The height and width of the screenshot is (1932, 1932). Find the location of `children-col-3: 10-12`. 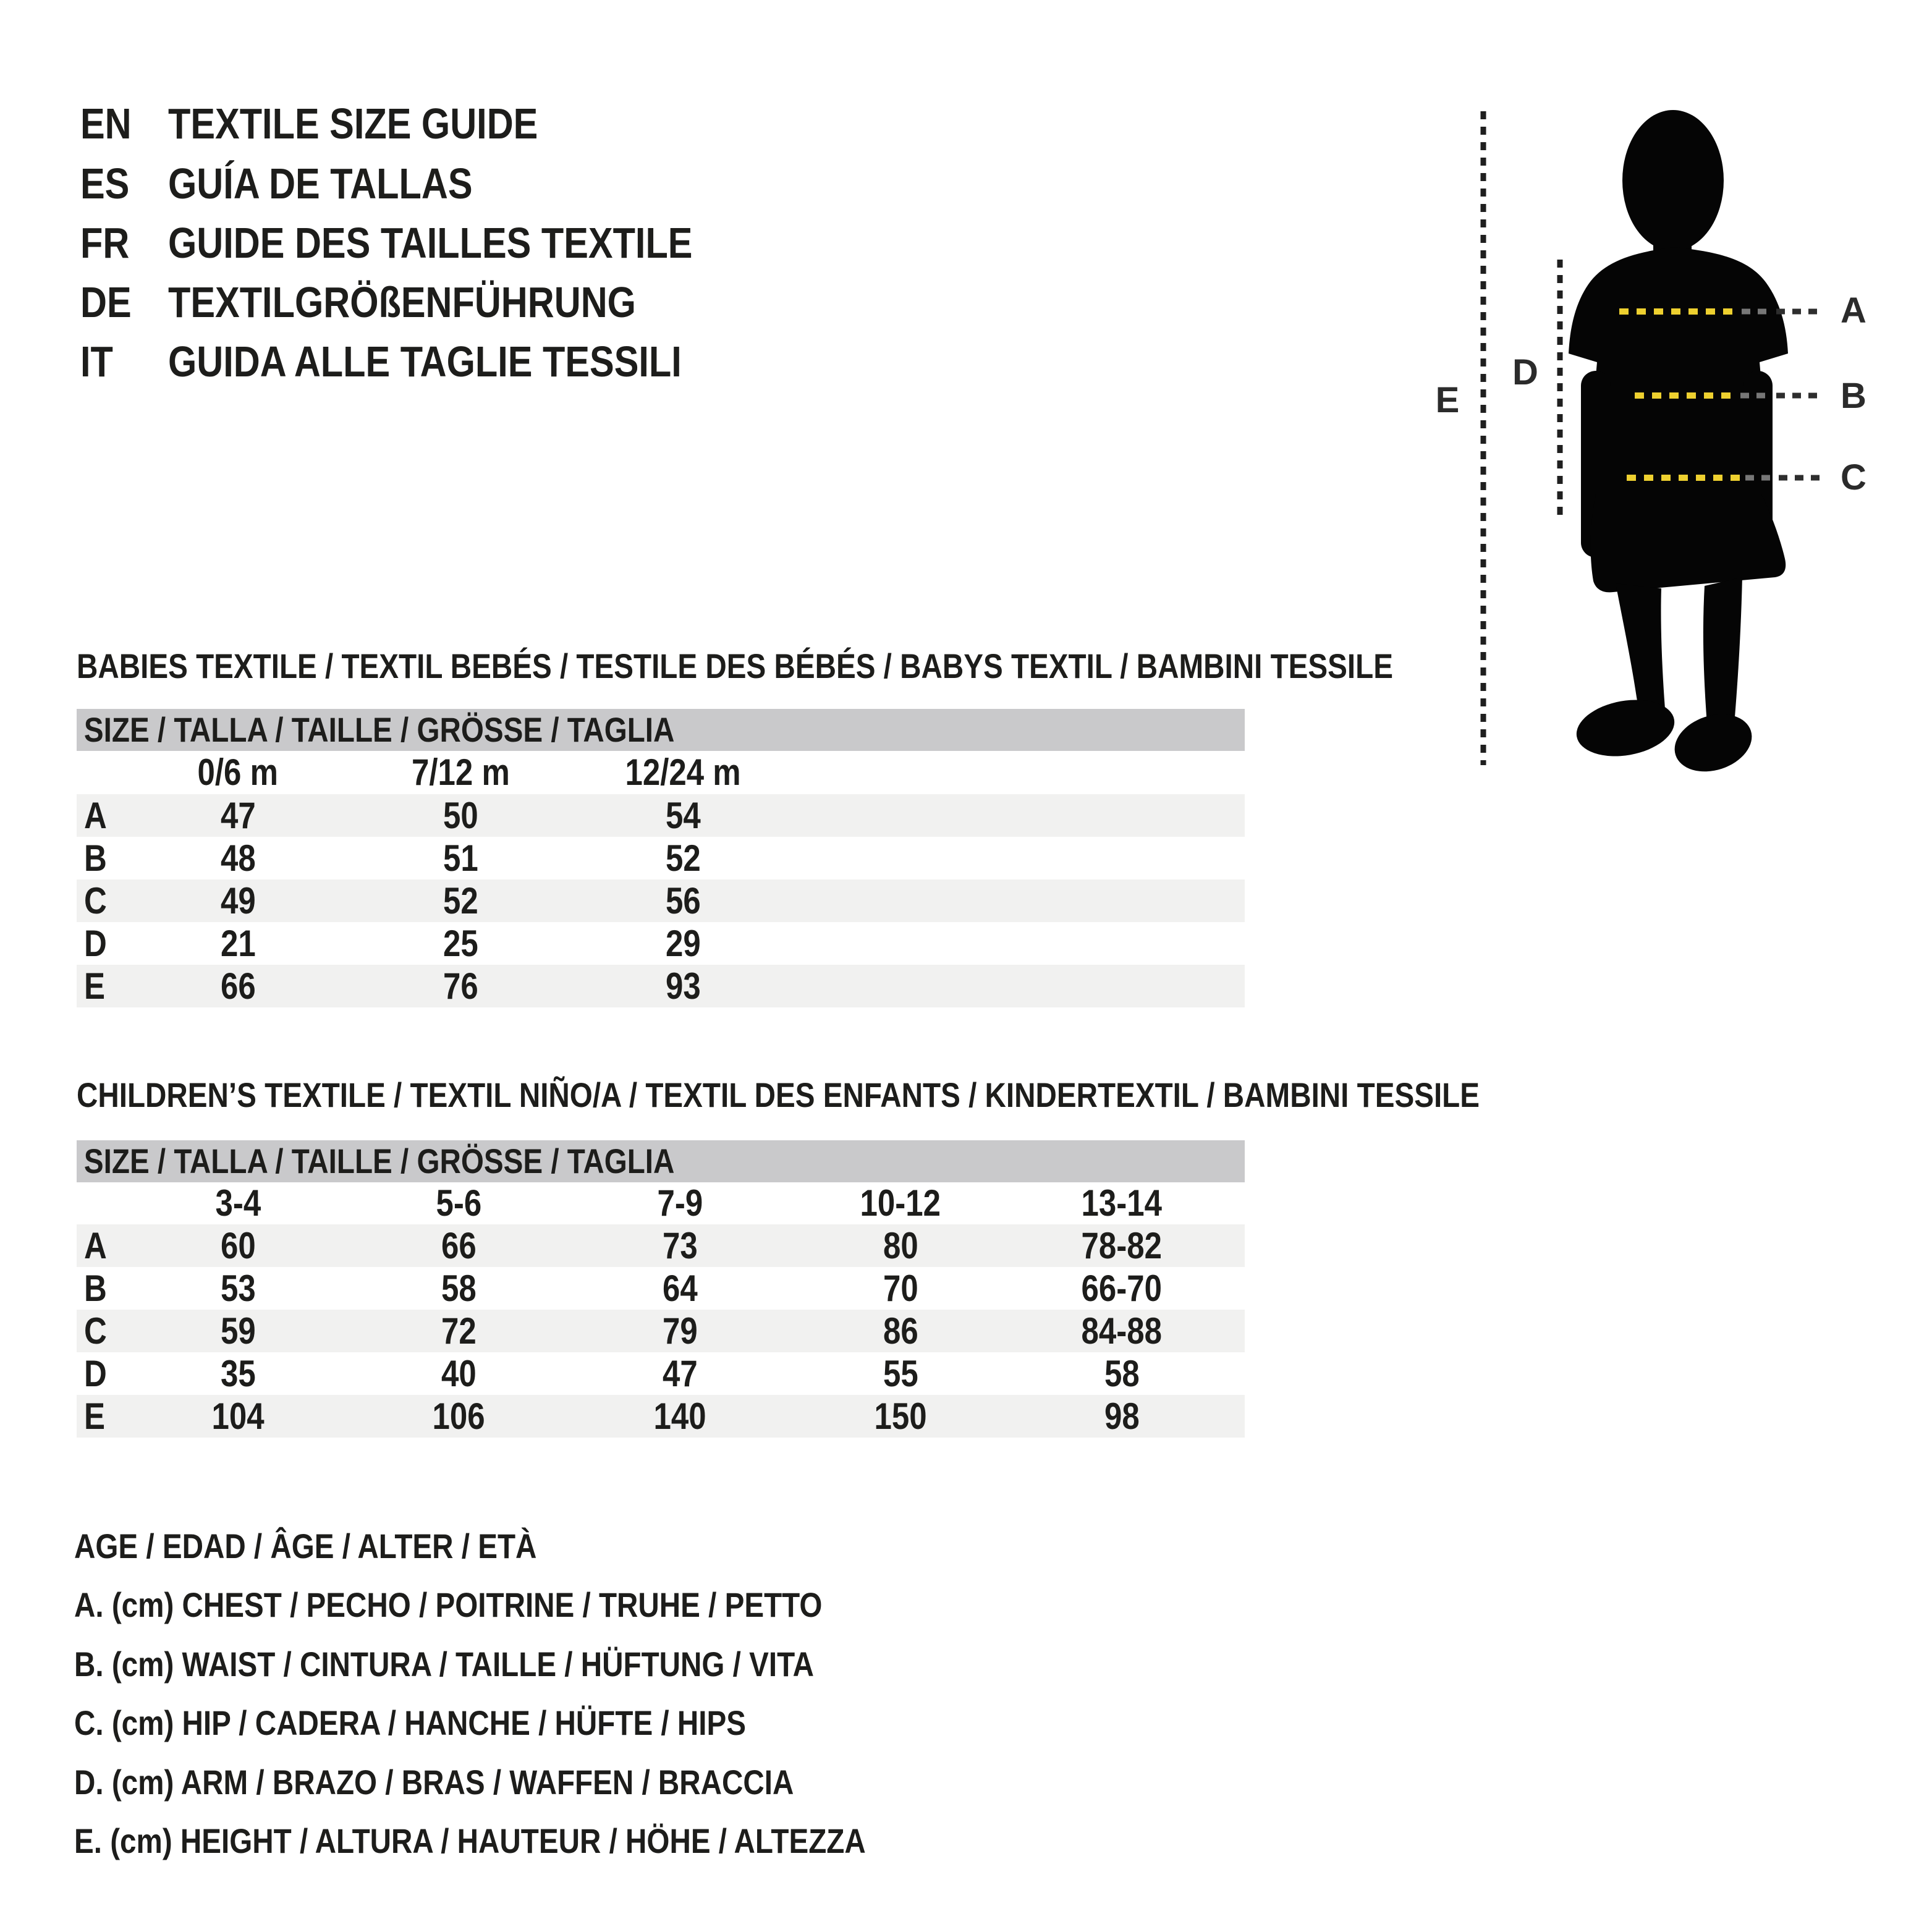

children-col-3: 10-12 is located at coordinates (900, 1203).